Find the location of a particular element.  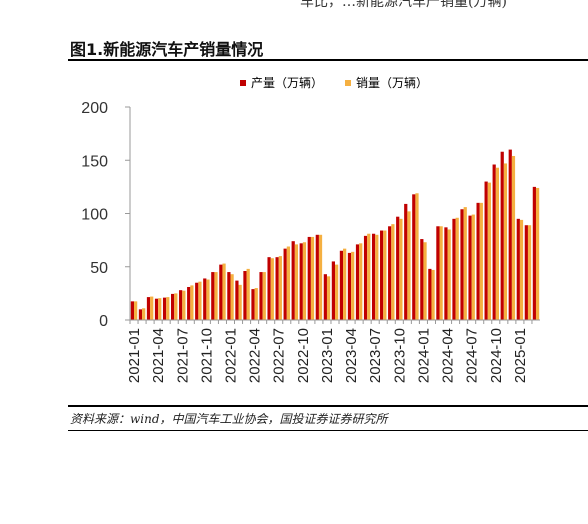

x-tick-label: 2023-04 is located at coordinates (351, 355).